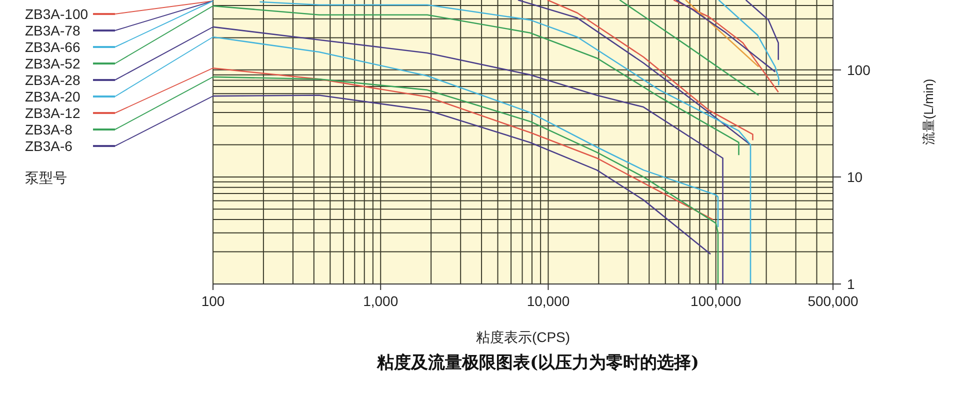 This screenshot has width=960, height=399. I want to click on text: 粘度及流量极限图表(以压力为零时的选择), so click(538, 363).